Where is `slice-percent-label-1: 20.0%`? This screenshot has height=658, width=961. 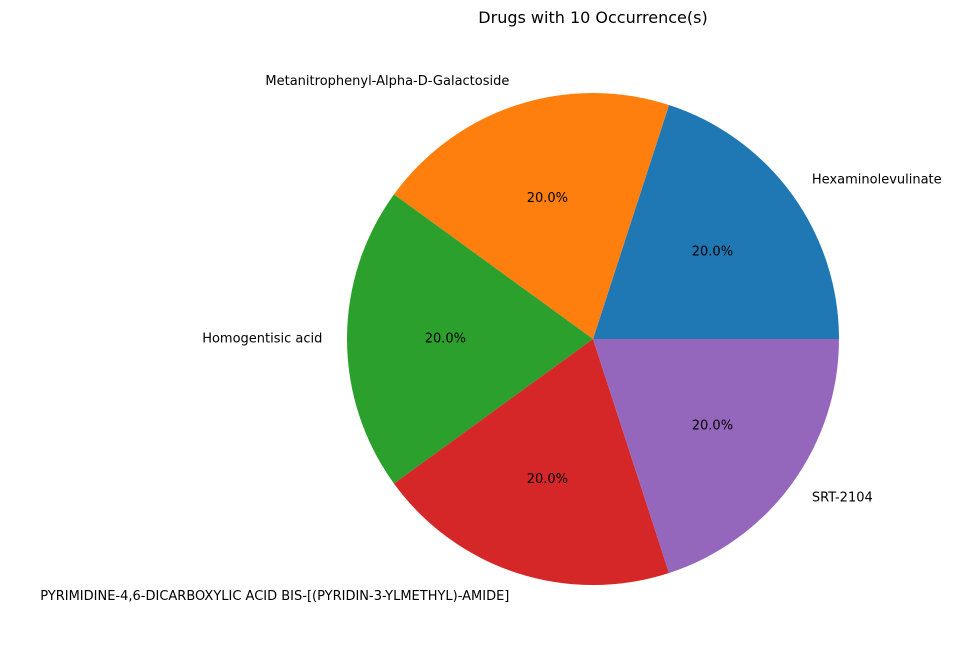 slice-percent-label-1: 20.0% is located at coordinates (547, 198).